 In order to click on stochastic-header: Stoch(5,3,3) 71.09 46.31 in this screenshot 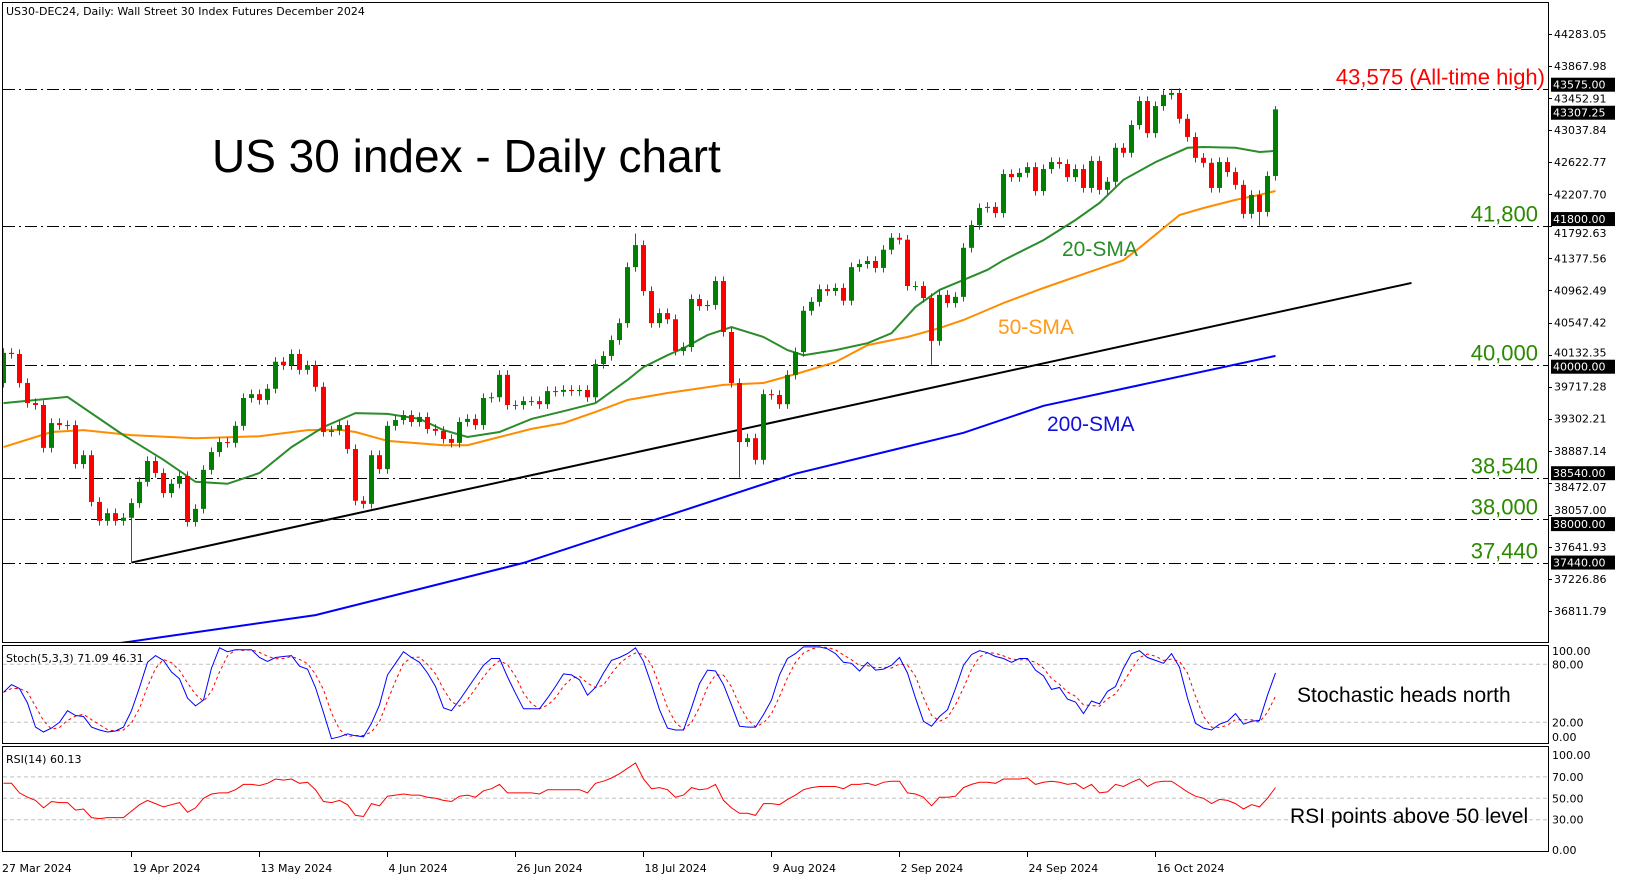, I will do `click(75, 658)`.